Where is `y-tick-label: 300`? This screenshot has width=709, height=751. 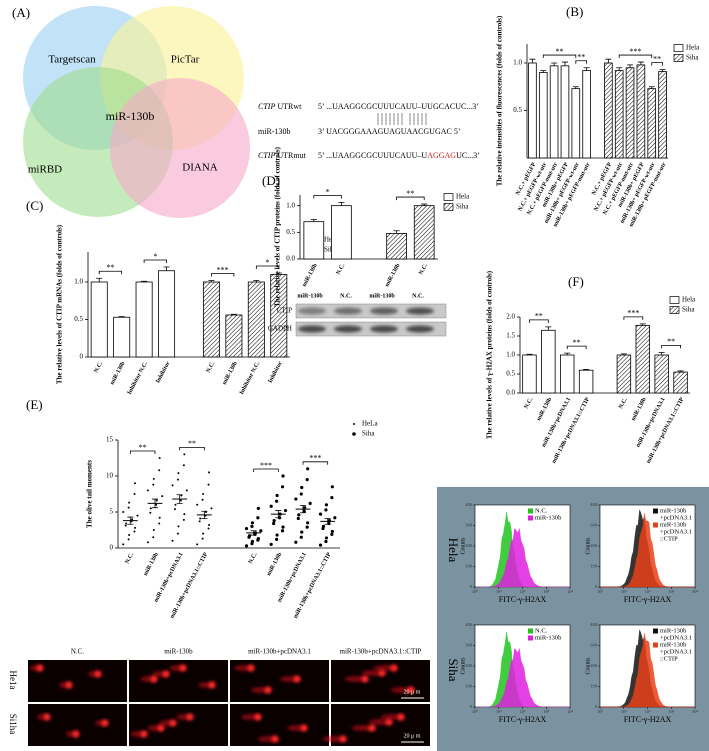 y-tick-label: 300 is located at coordinates (469, 645).